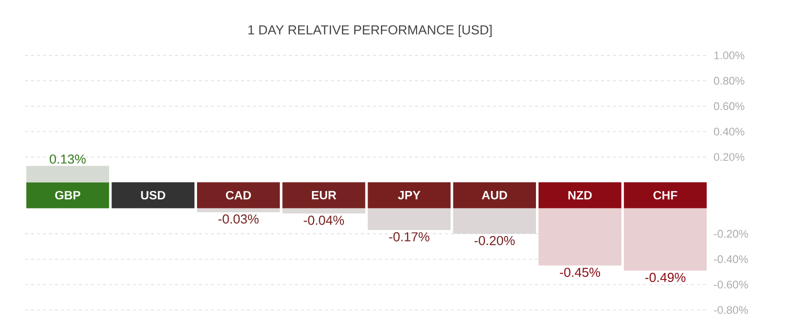 This screenshot has width=800, height=328. Describe the element at coordinates (67, 195) in the screenshot. I see `x-tick-label: GBP` at that location.